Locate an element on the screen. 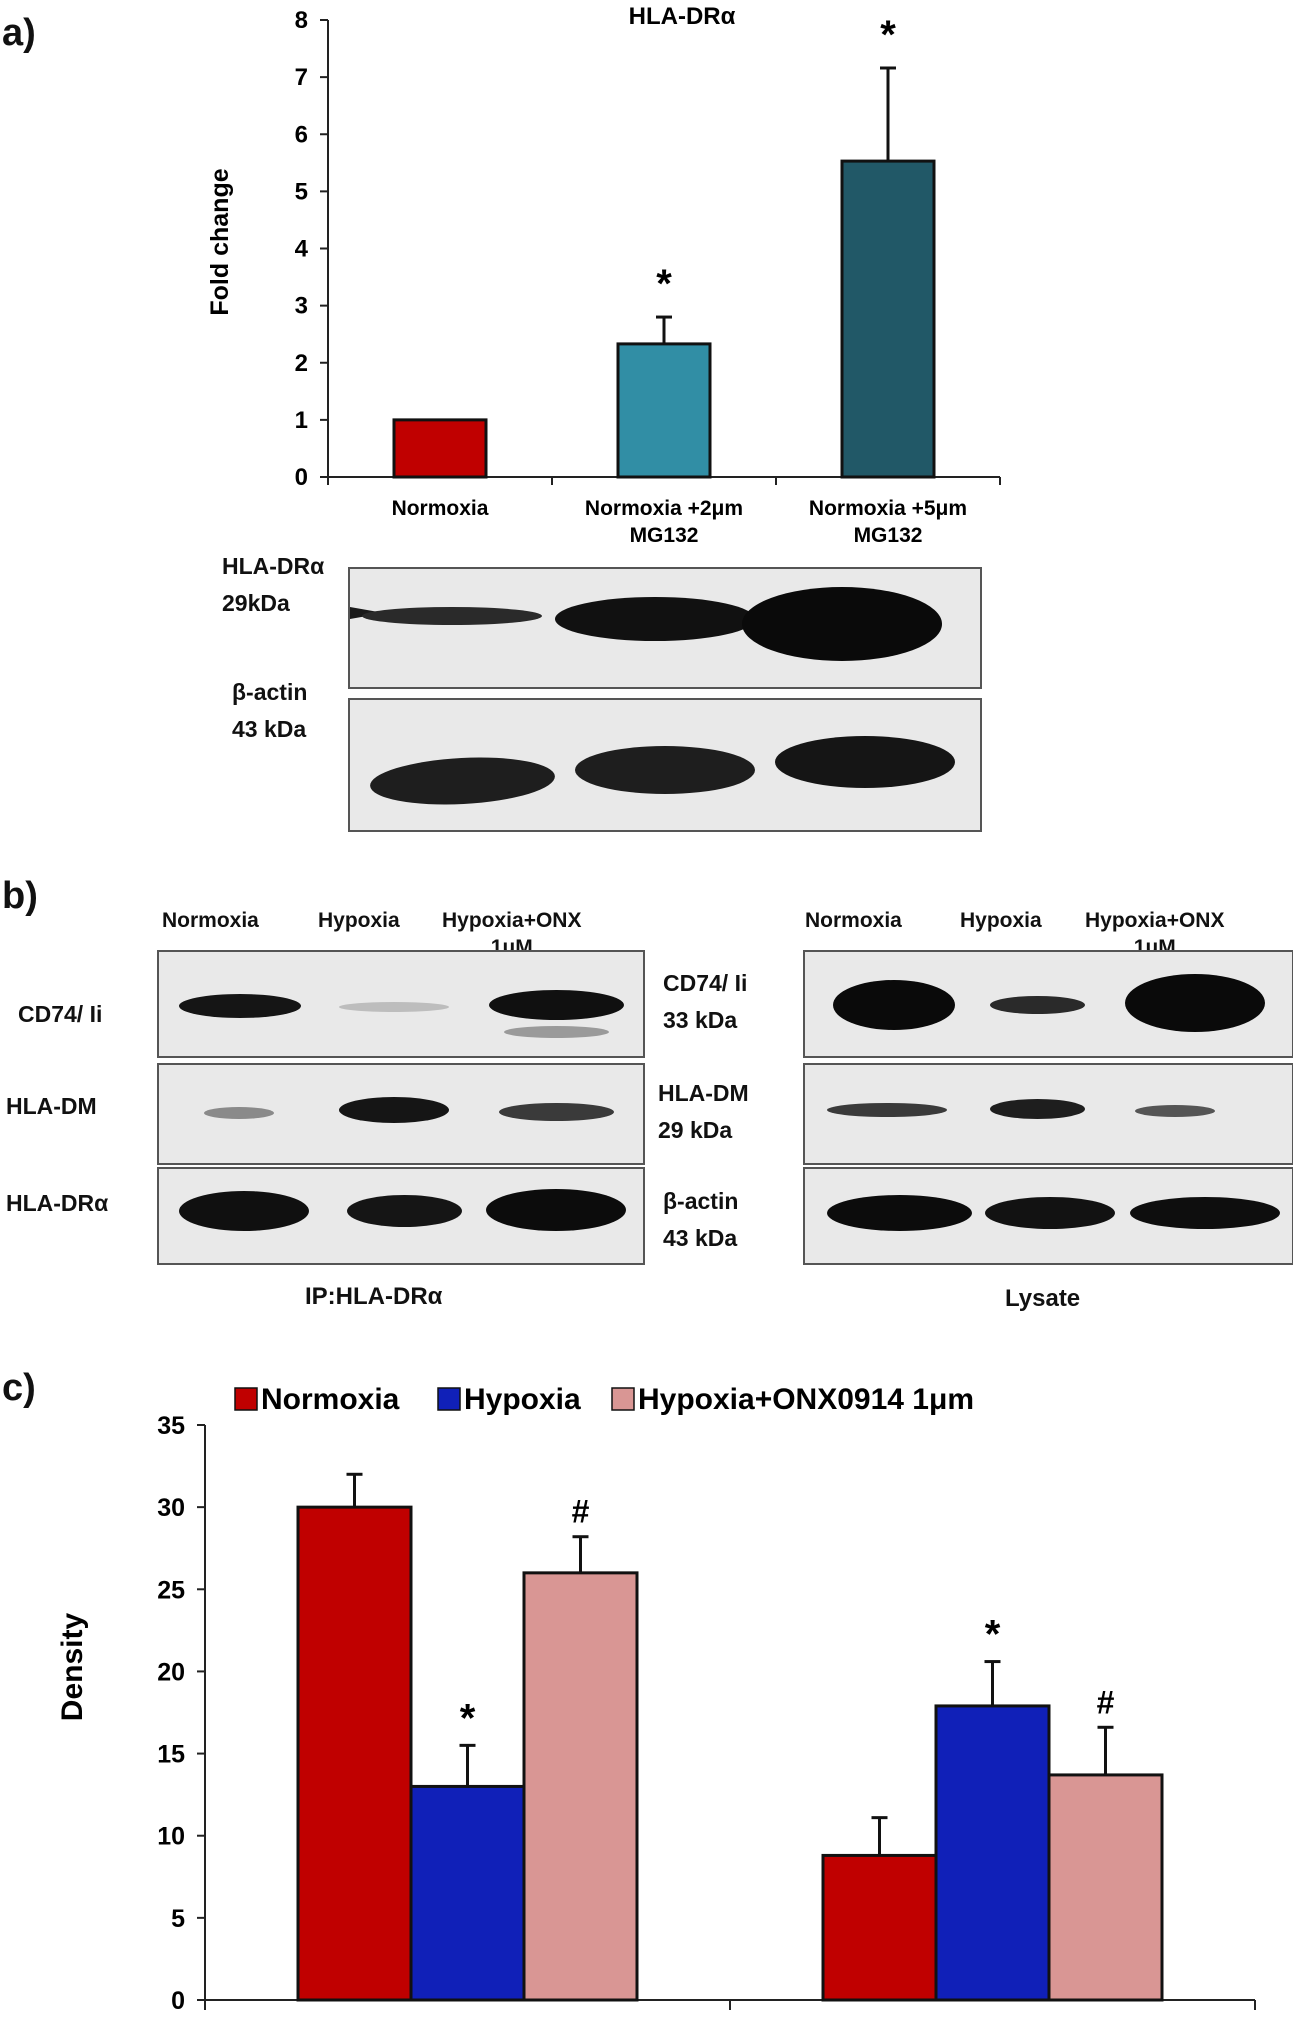  panel-a-label: a) is located at coordinates (19, 33).